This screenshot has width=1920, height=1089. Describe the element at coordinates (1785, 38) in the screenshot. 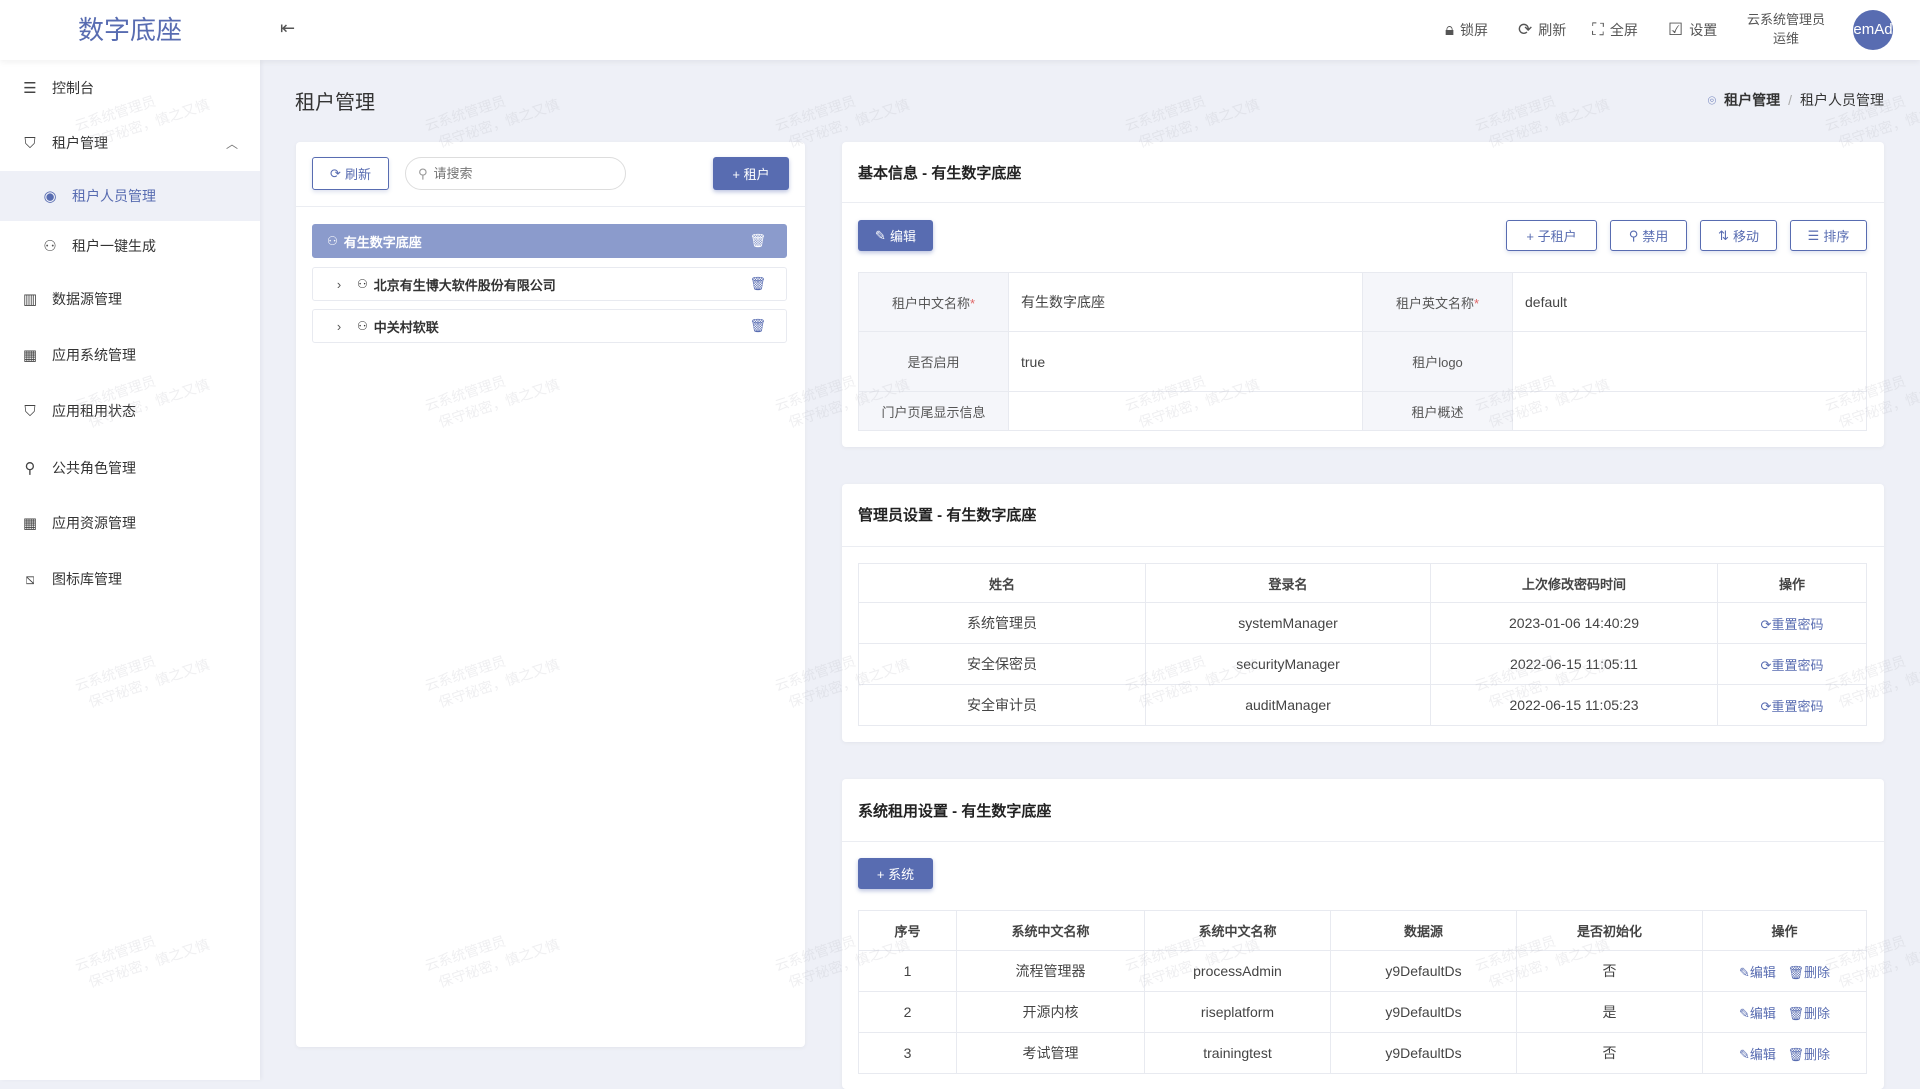

I see `user-role: 运维` at that location.